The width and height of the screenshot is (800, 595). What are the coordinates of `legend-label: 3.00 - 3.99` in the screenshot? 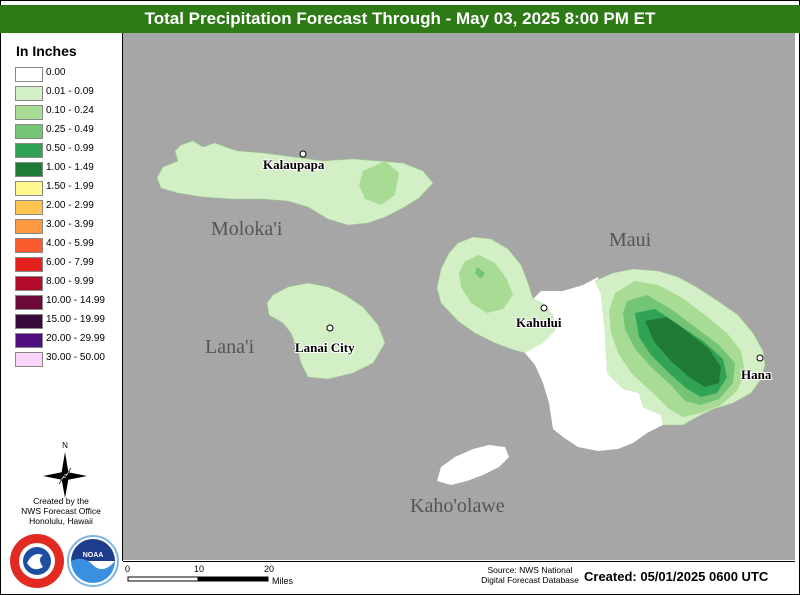 It's located at (70, 224).